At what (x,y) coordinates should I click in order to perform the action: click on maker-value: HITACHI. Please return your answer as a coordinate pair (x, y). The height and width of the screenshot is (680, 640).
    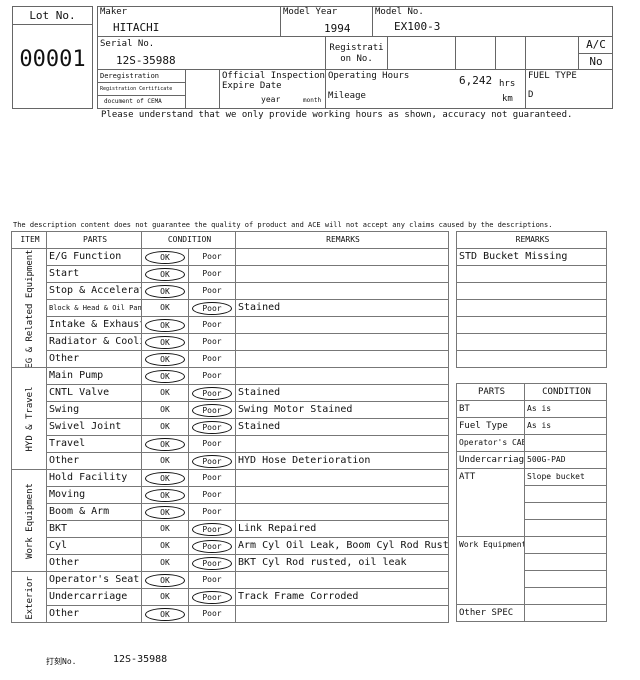
    Looking at the image, I should click on (136, 27).